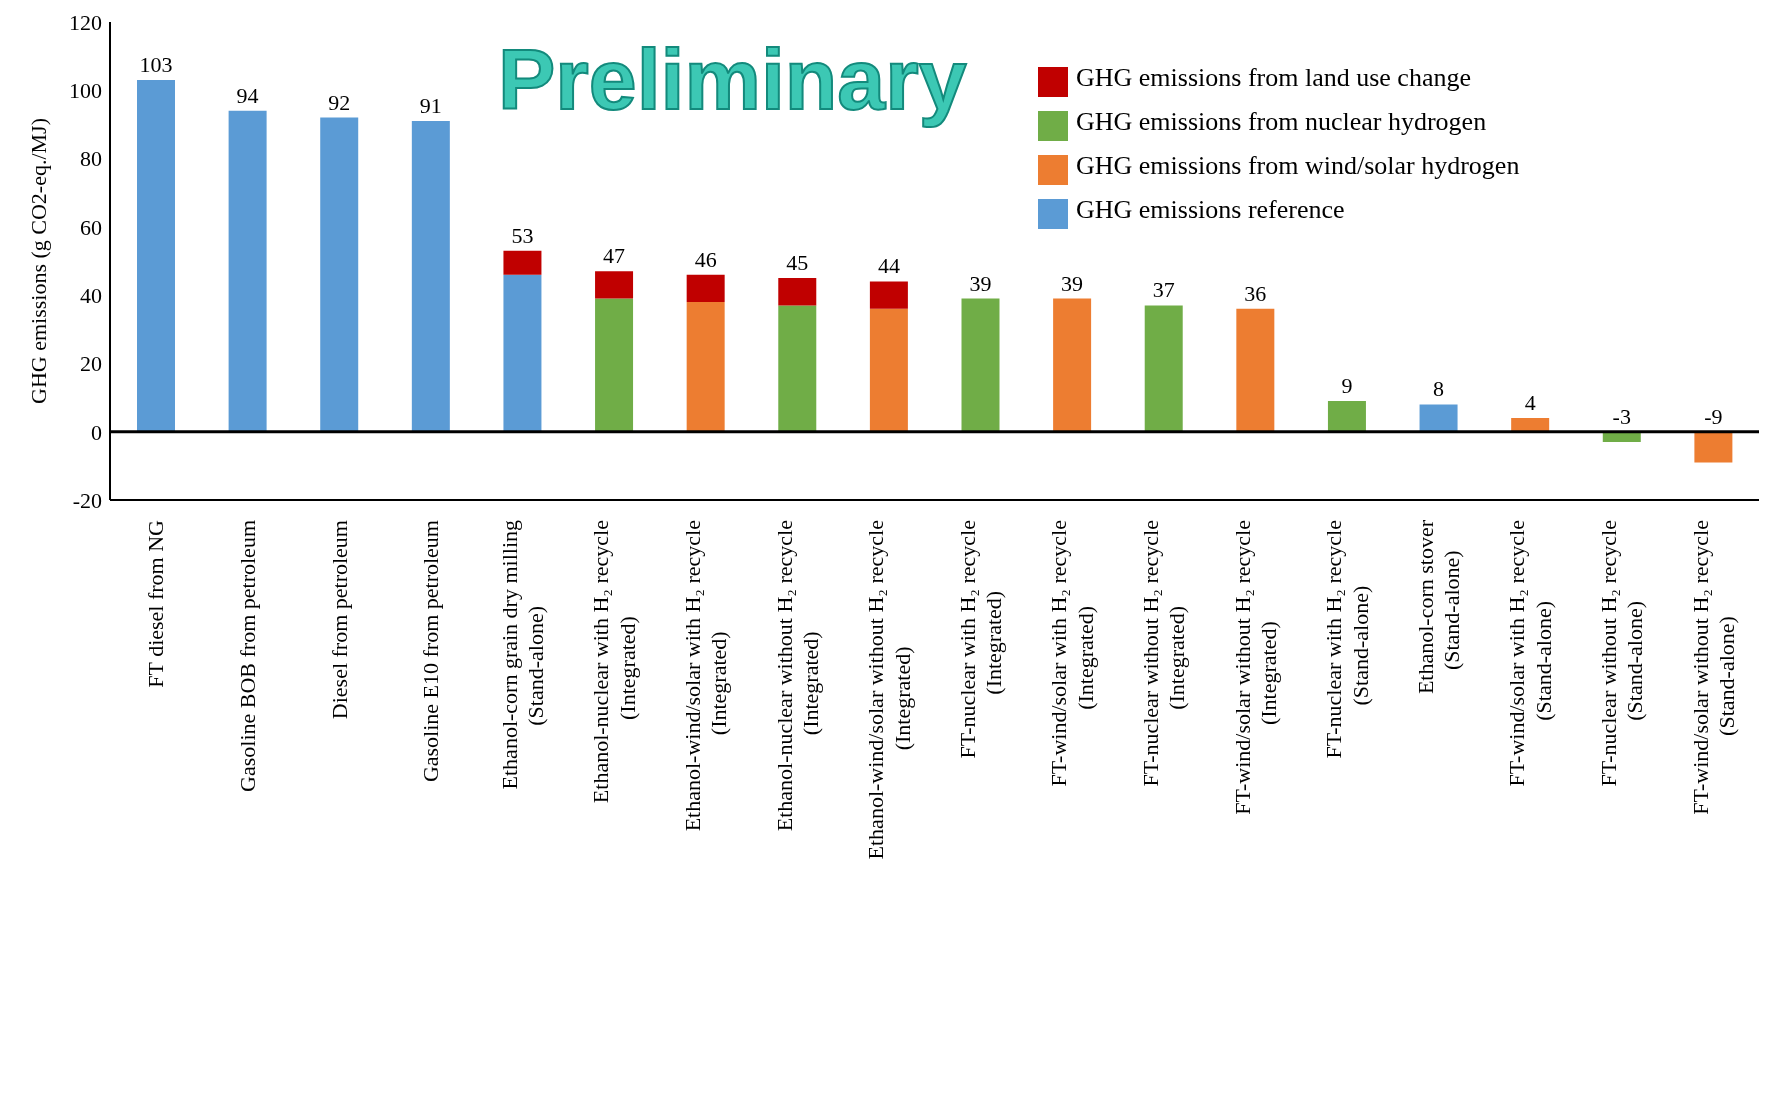 The image size is (1791, 1120). I want to click on total-label: 9, so click(1347, 385).